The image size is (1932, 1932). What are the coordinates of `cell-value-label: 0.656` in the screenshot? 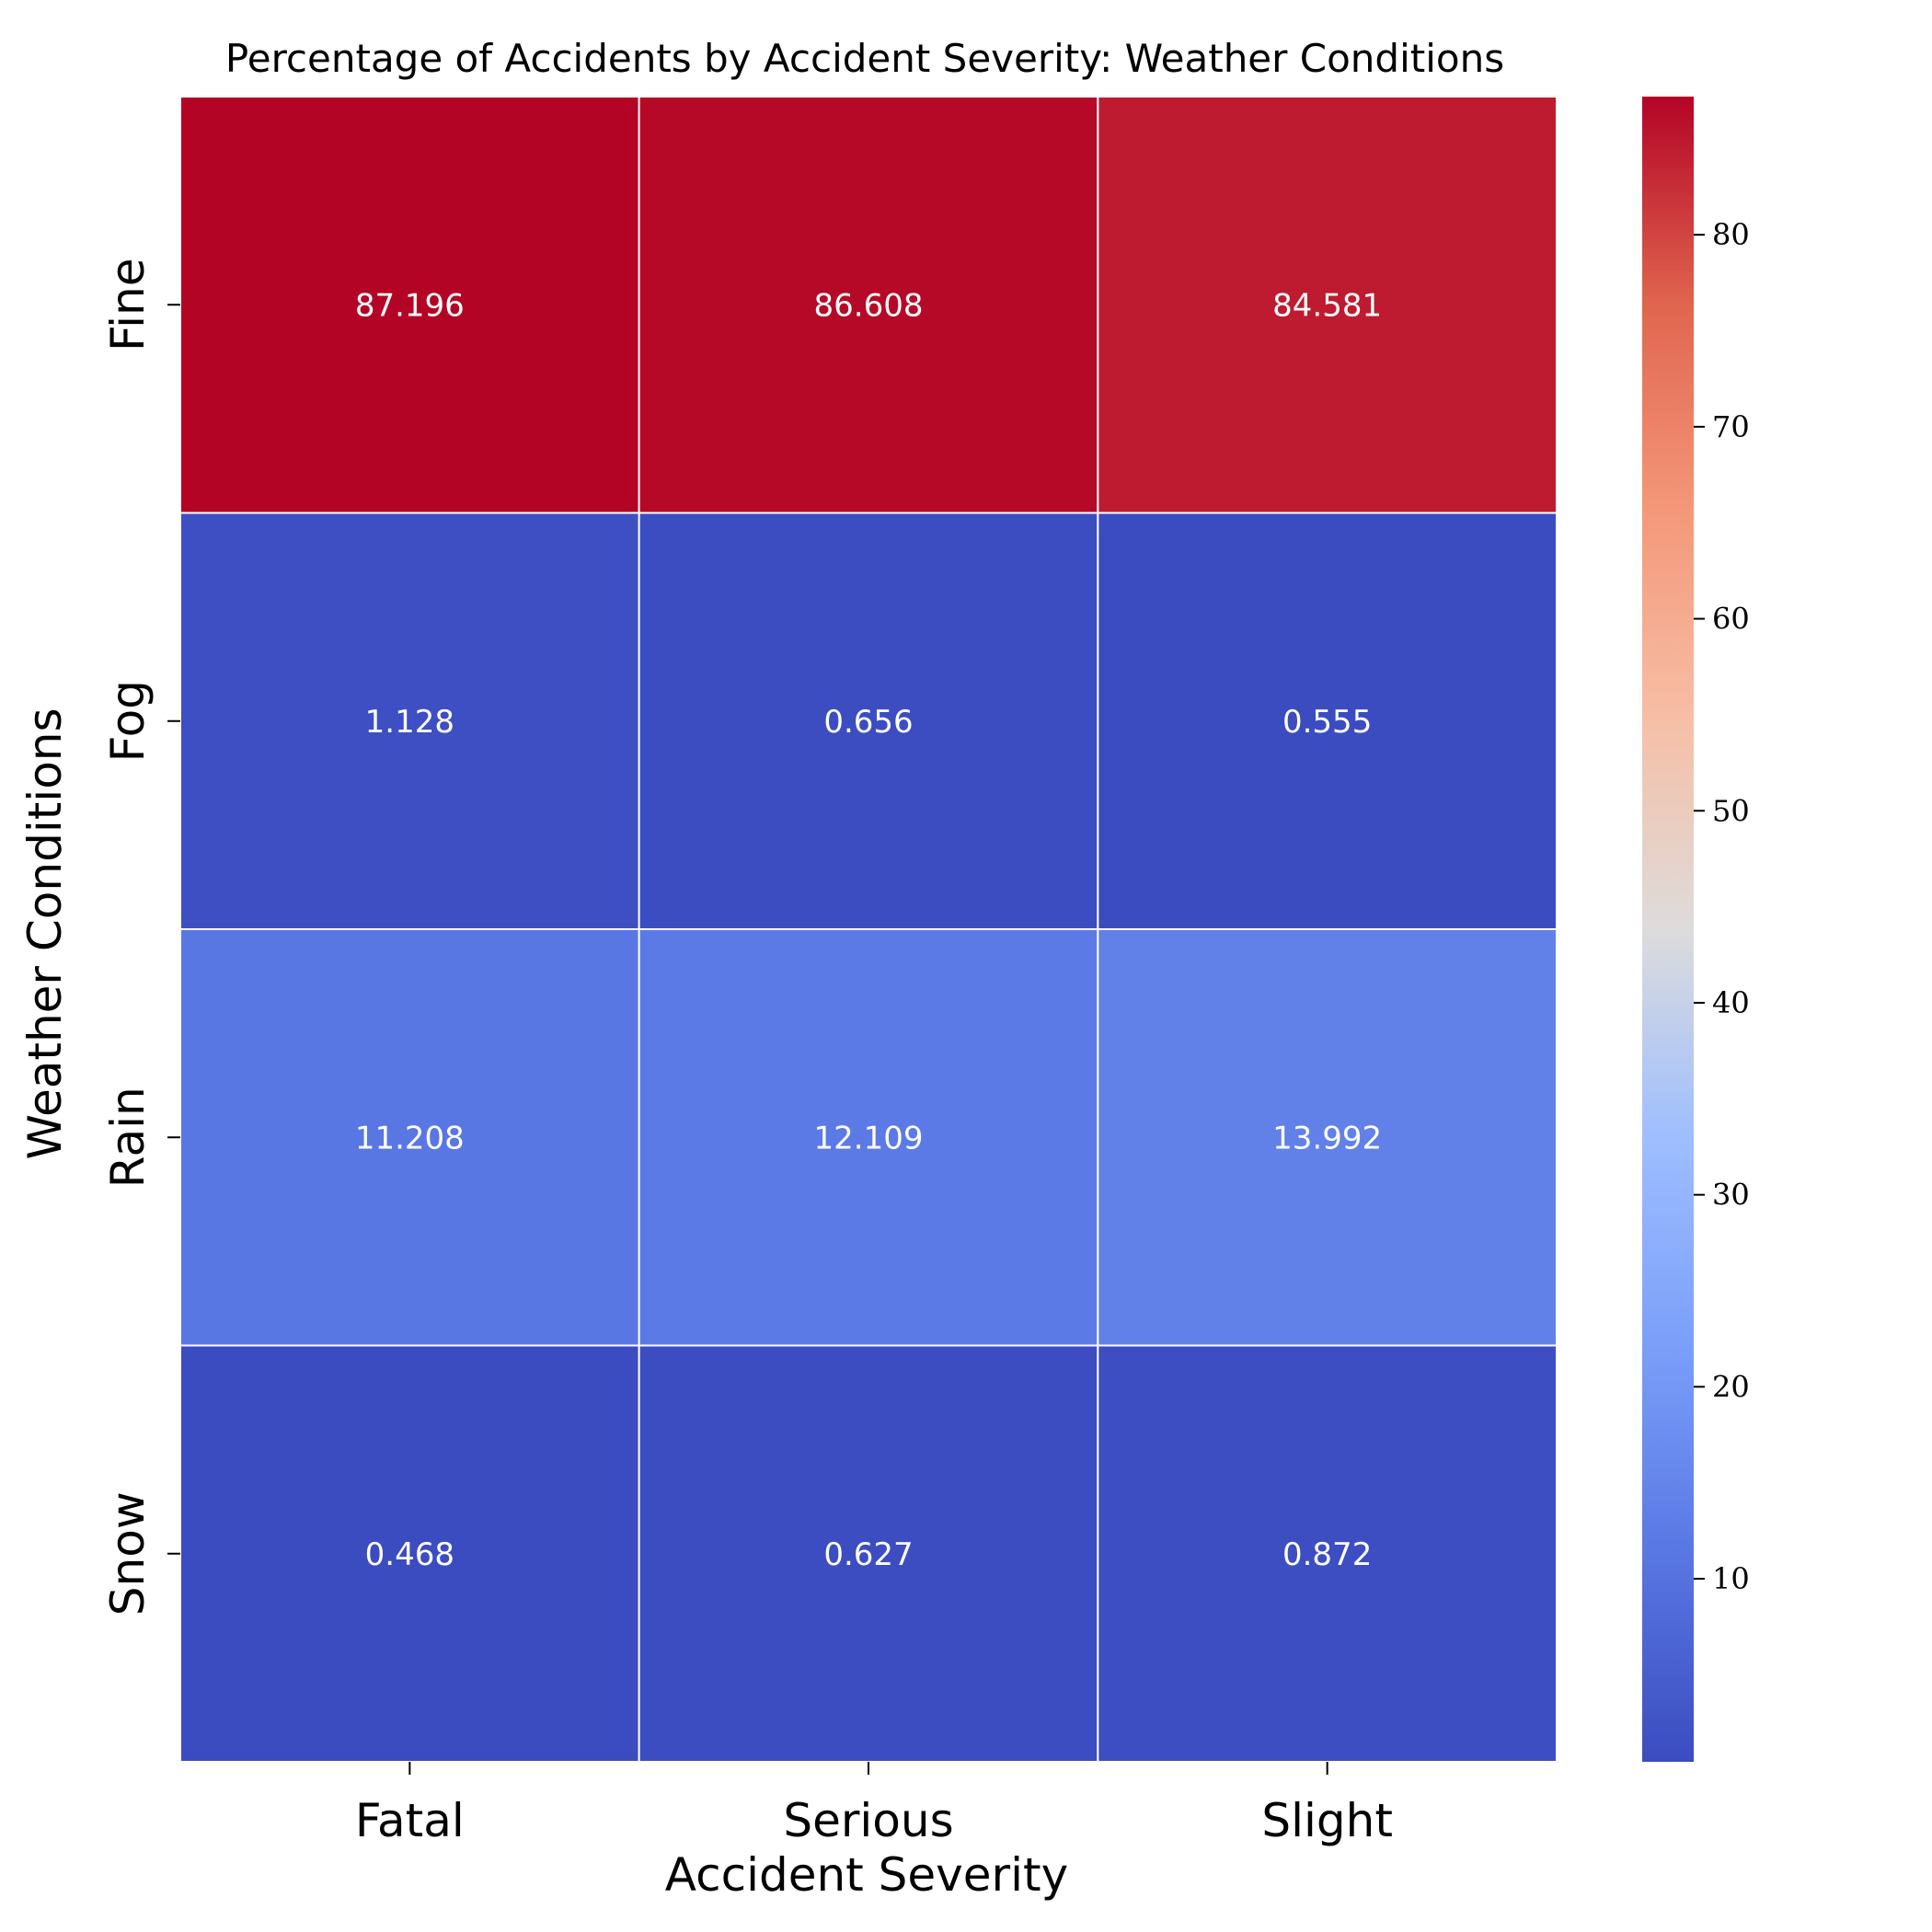 It's located at (868, 722).